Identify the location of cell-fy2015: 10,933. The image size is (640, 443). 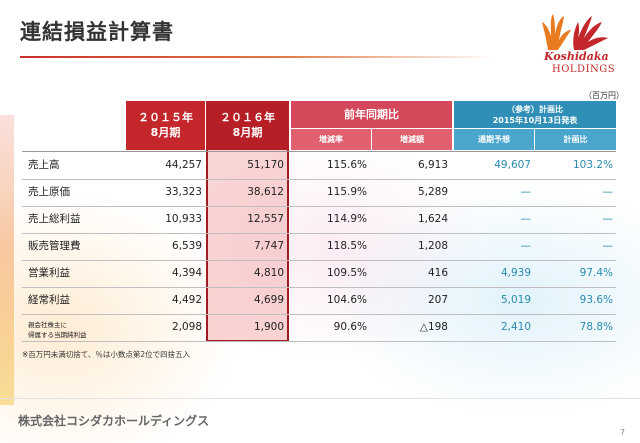
(183, 219).